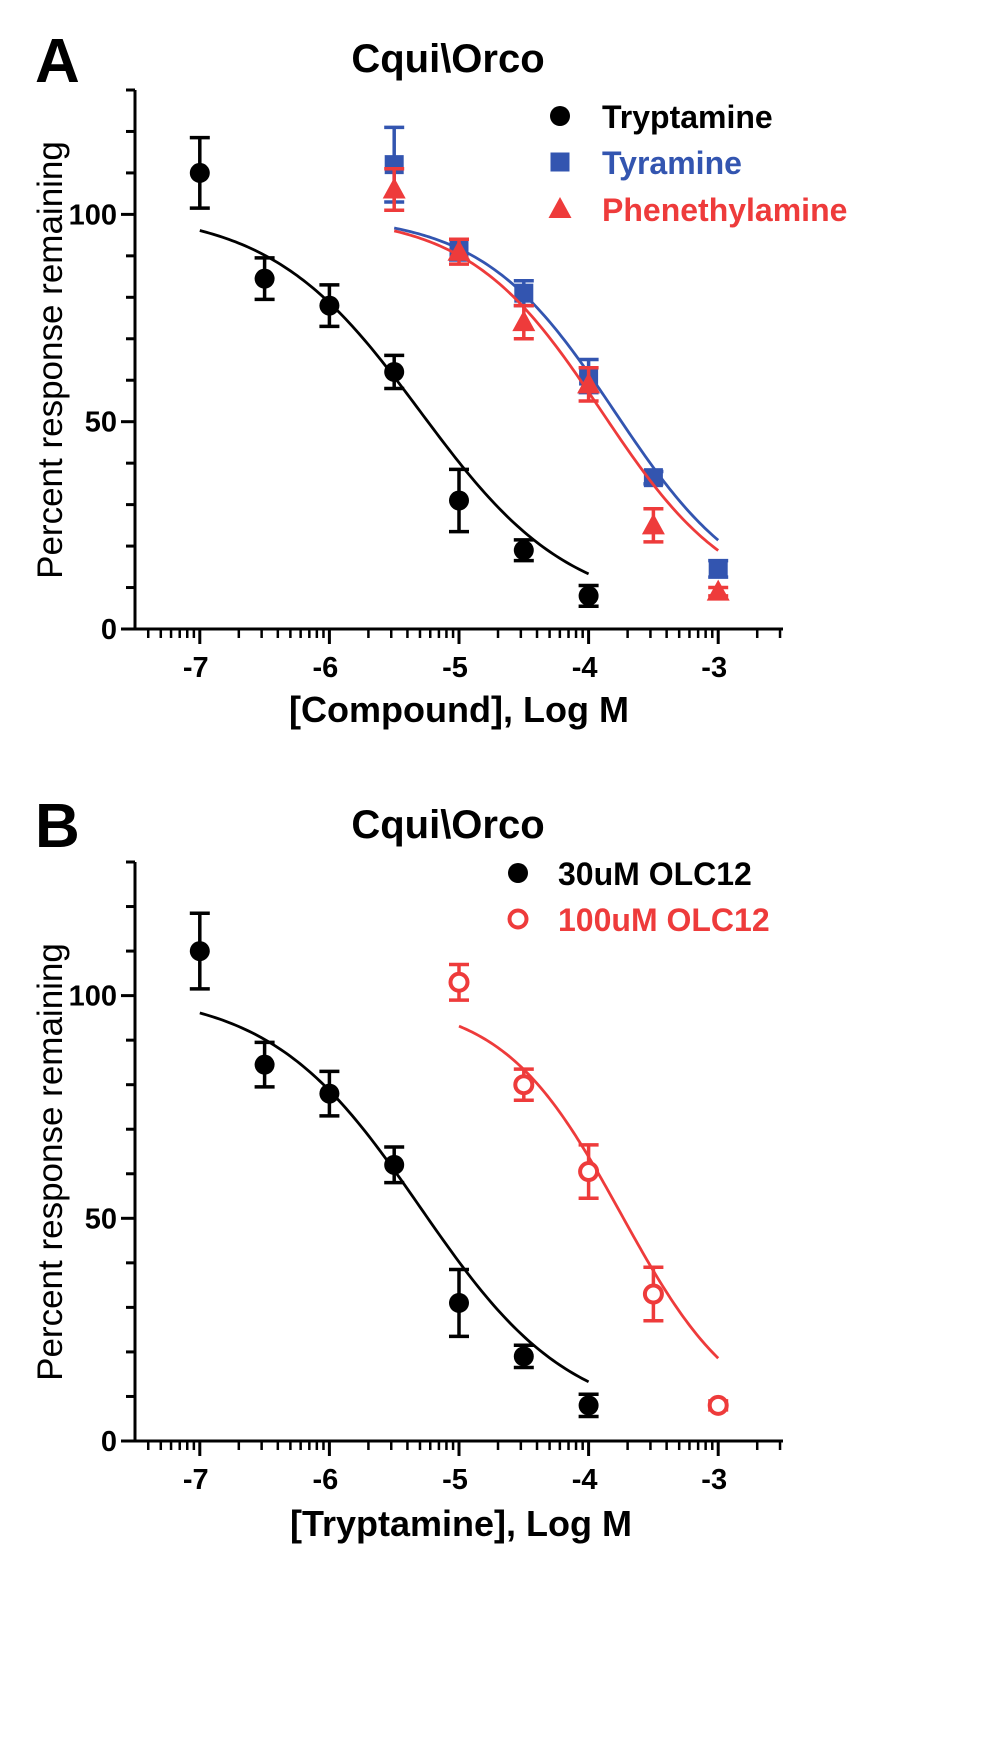  I want to click on series-phenethylamine, so click(556, 384).